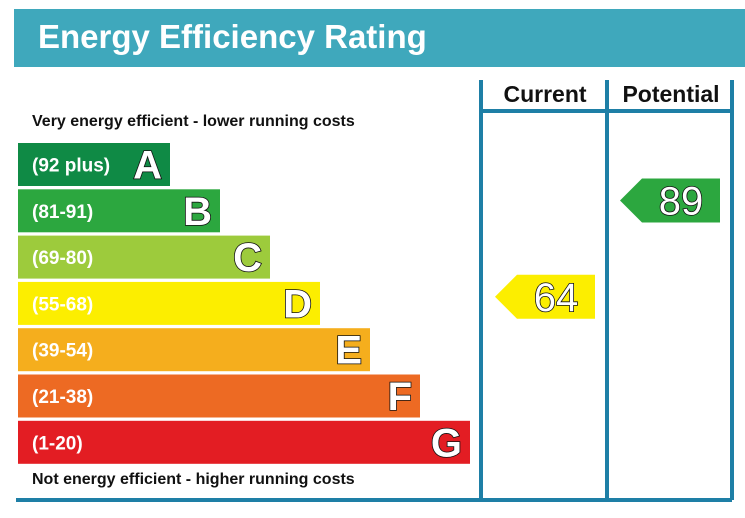  Describe the element at coordinates (197, 212) in the screenshot. I see `band-letter-b: B` at that location.